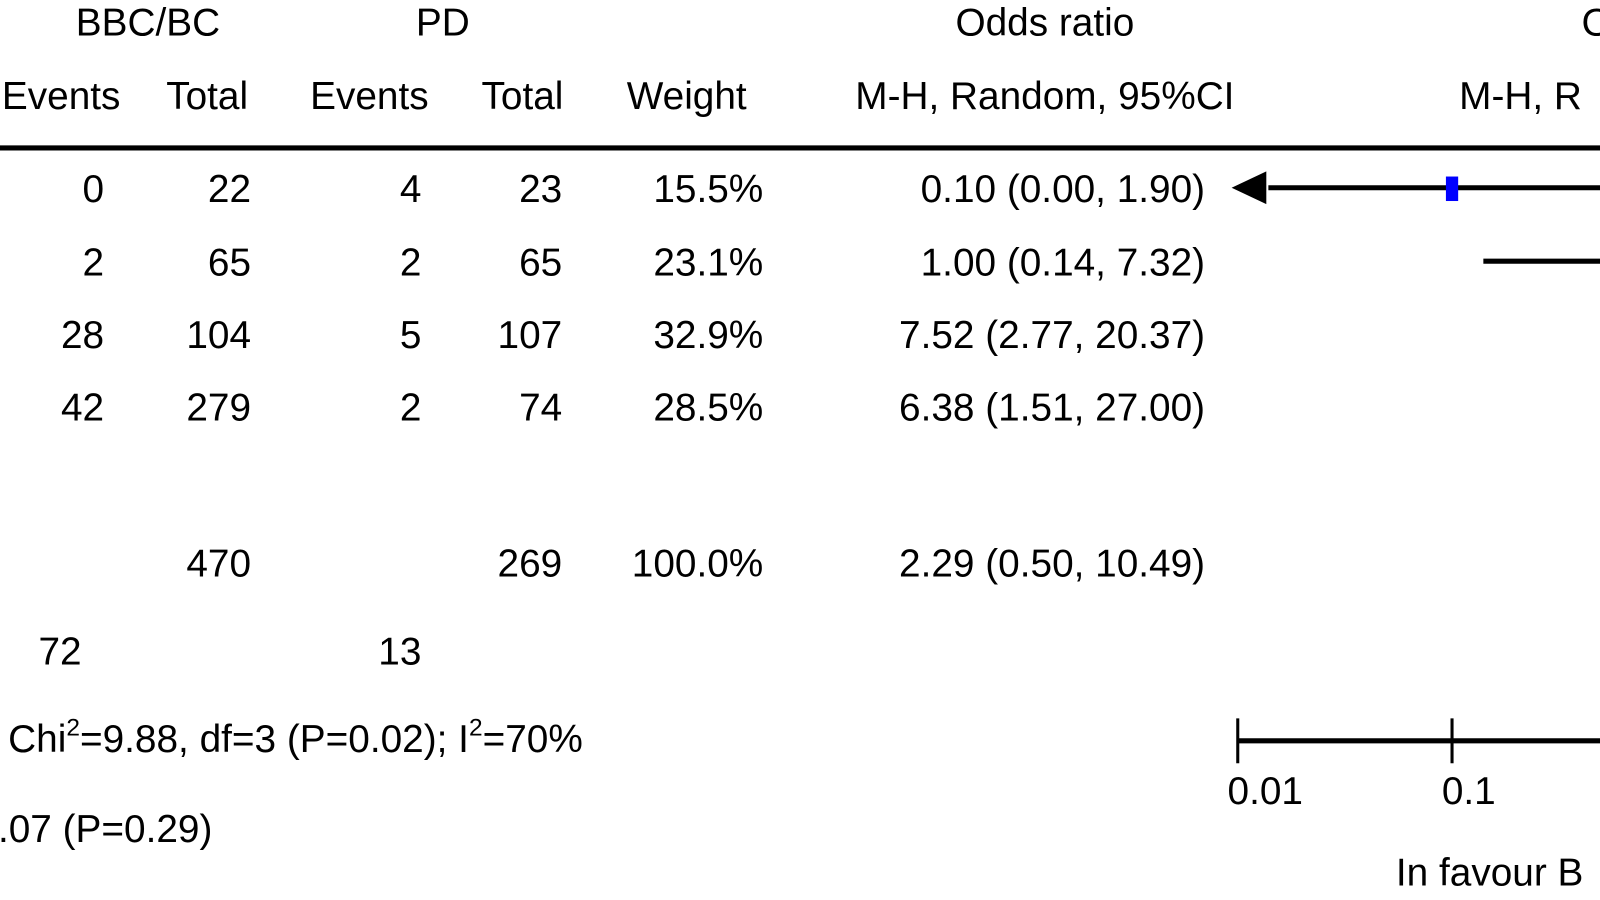  What do you see at coordinates (533, 739) in the screenshot?
I see `text: =70%` at bounding box center [533, 739].